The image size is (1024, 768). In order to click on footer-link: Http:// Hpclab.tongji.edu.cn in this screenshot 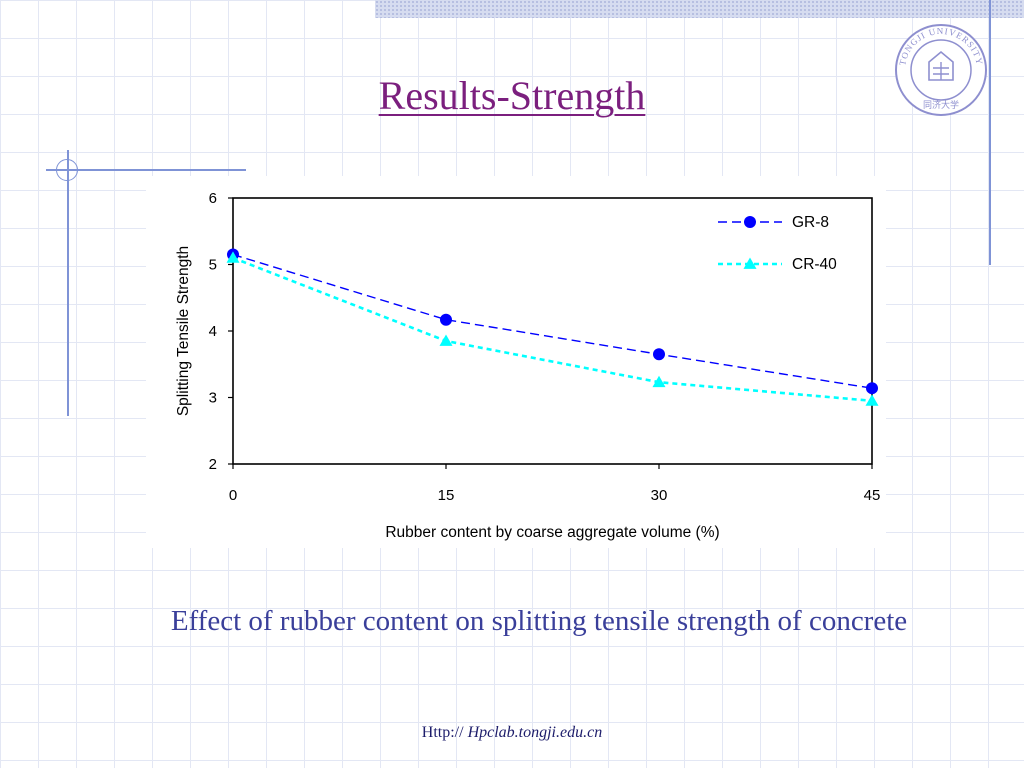, I will do `click(512, 733)`.